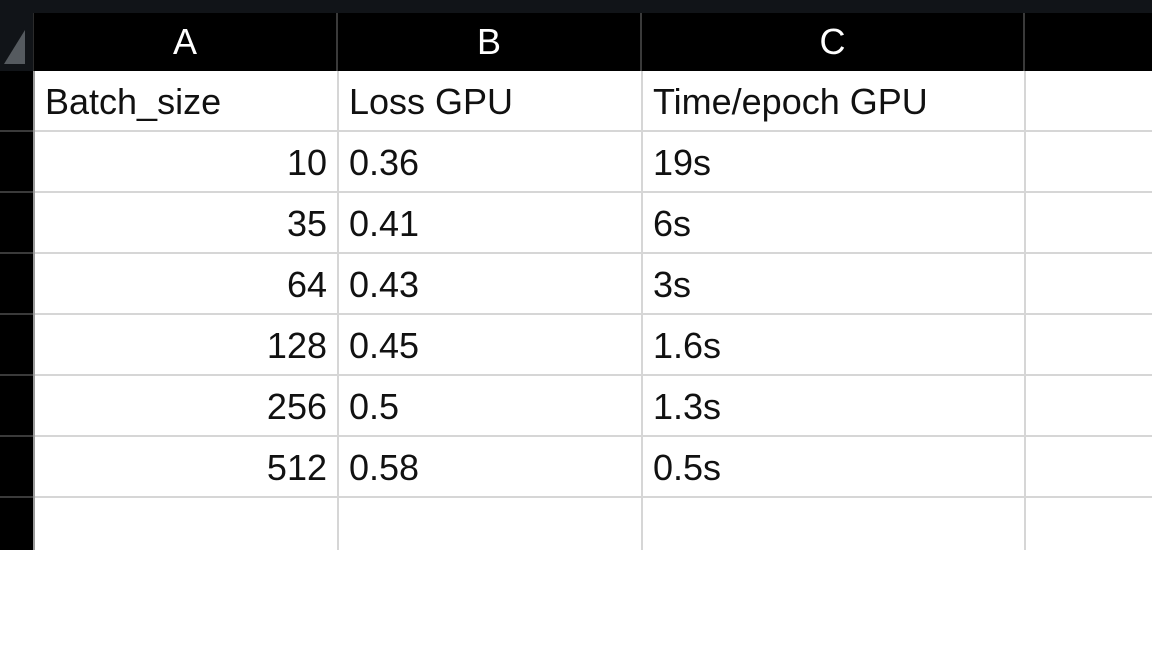  Describe the element at coordinates (491, 467) in the screenshot. I see `cell-b7: 0.58` at that location.